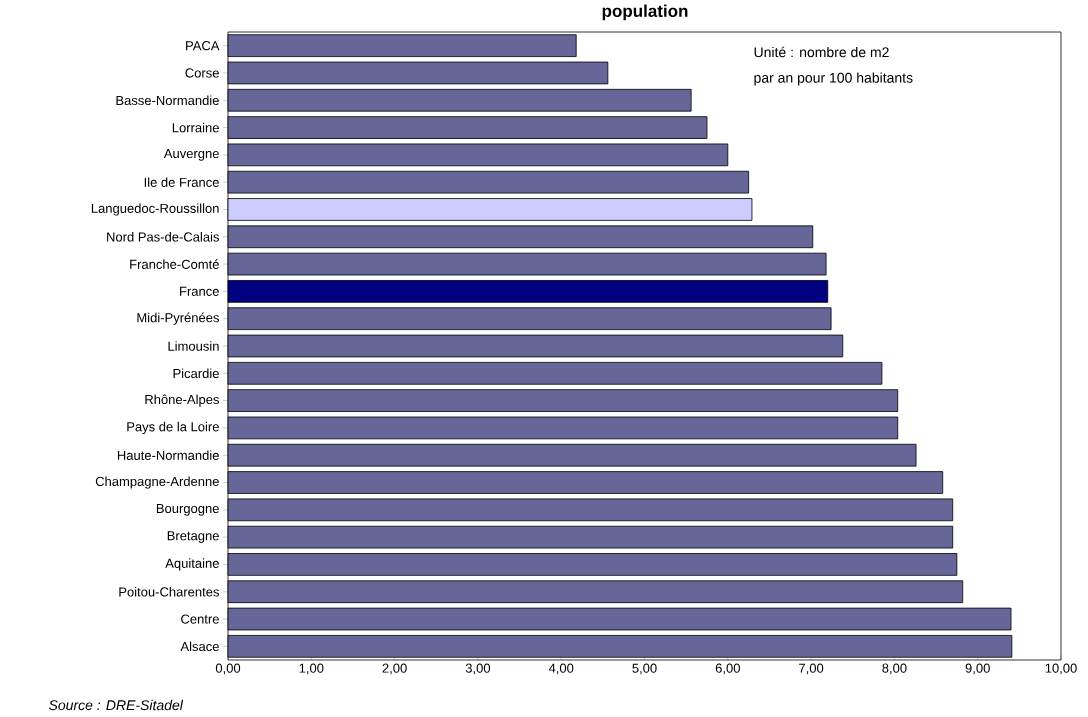 This screenshot has width=1088, height=717. Describe the element at coordinates (821, 52) in the screenshot. I see `annotation: Unité : nombre de m2` at that location.